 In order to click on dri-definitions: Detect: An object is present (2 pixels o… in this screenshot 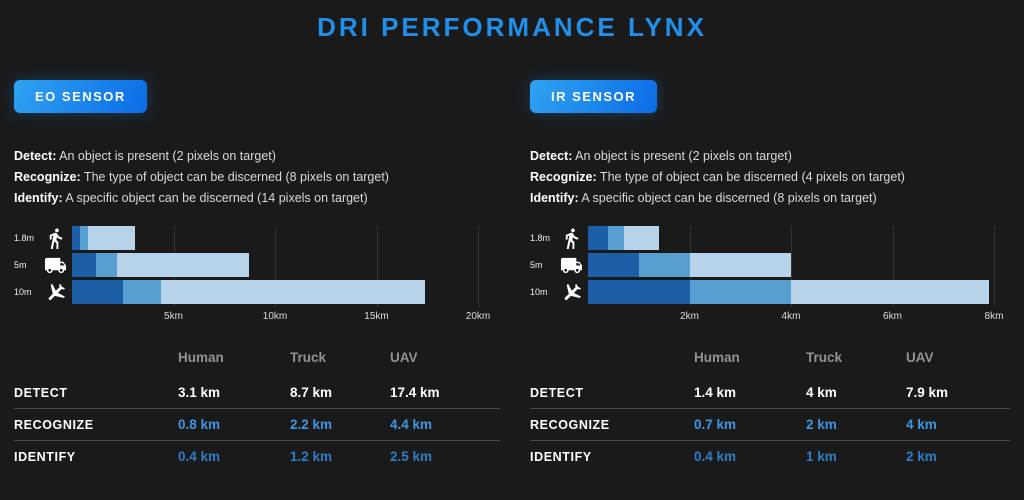, I will do `click(770, 177)`.